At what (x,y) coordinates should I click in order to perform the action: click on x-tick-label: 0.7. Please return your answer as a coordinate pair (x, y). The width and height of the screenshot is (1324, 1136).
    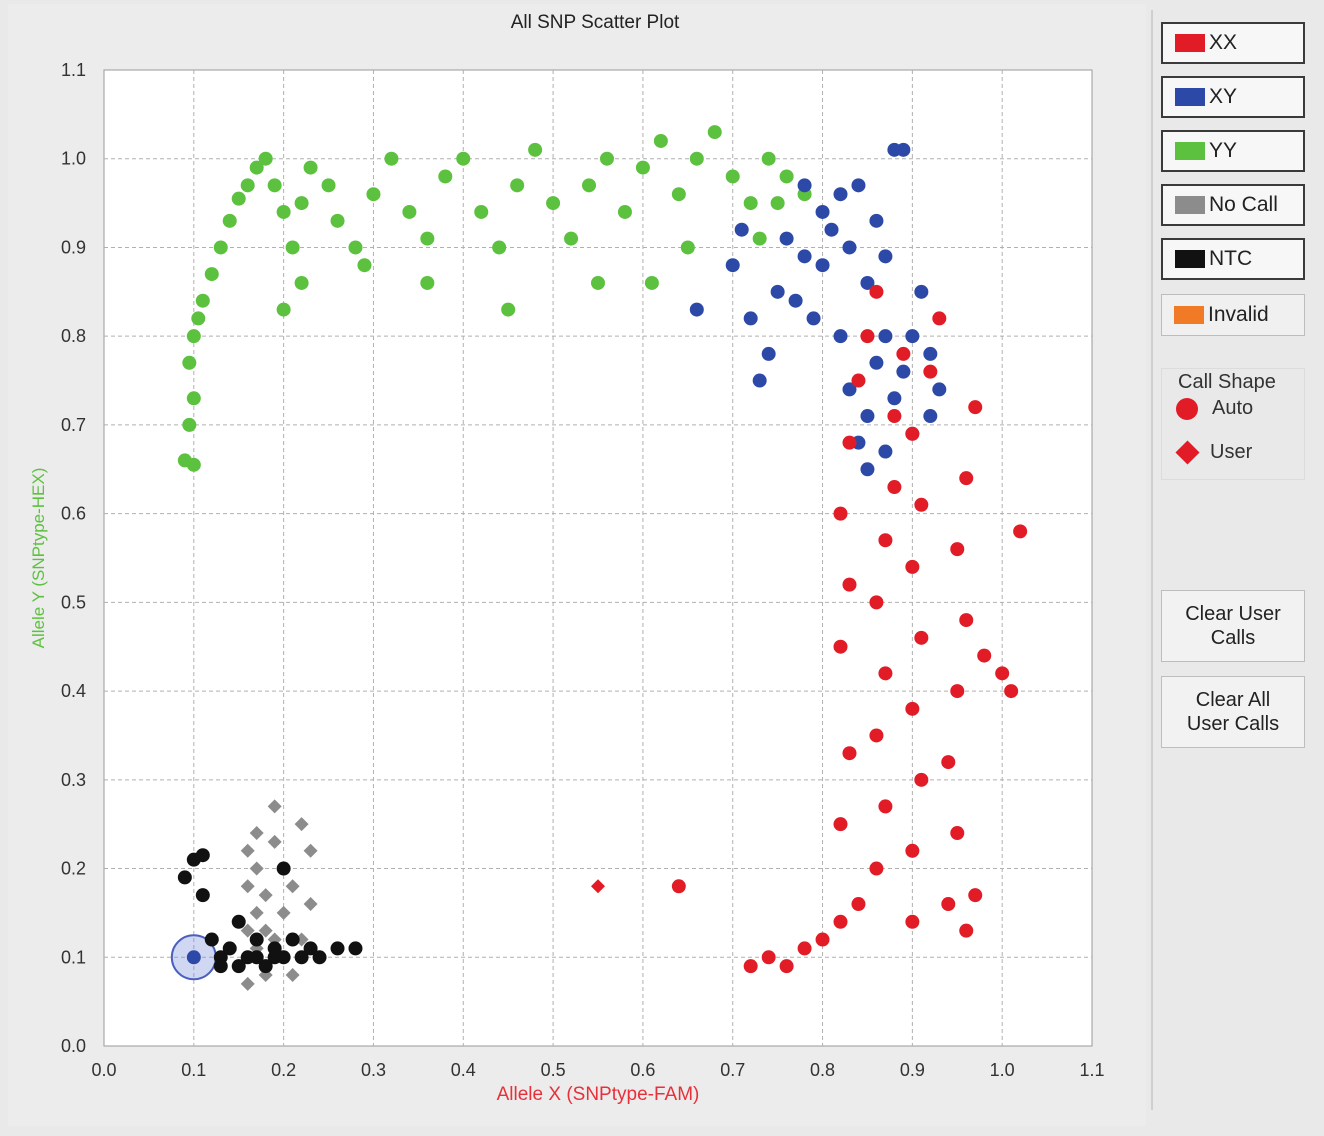
    Looking at the image, I should click on (732, 1070).